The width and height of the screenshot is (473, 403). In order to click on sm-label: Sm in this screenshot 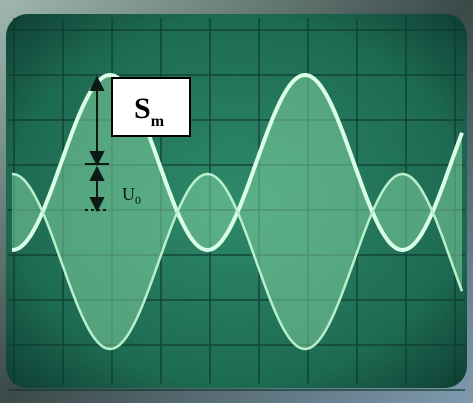, I will do `click(149, 111)`.